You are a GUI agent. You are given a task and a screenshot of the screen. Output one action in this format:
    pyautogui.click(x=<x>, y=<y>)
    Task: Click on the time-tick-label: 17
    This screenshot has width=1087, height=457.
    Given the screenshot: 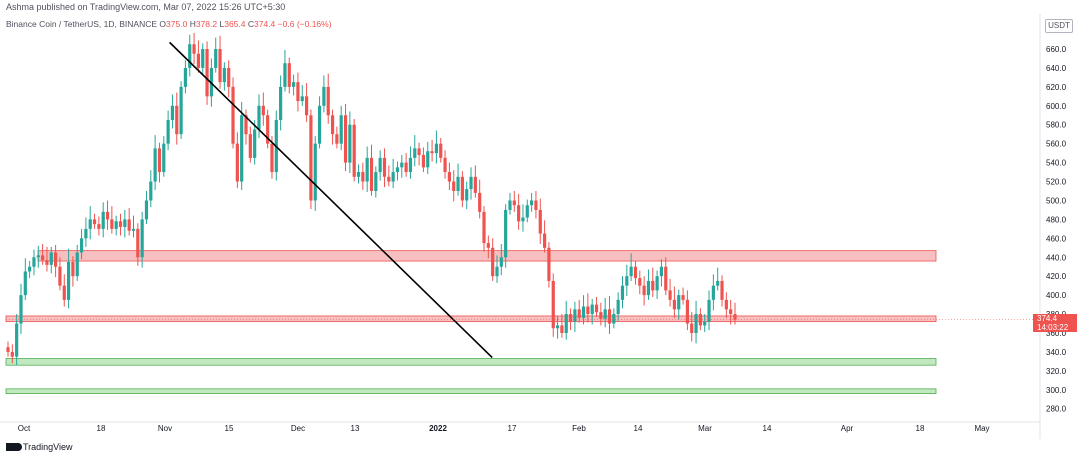 What is the action you would take?
    pyautogui.click(x=512, y=428)
    